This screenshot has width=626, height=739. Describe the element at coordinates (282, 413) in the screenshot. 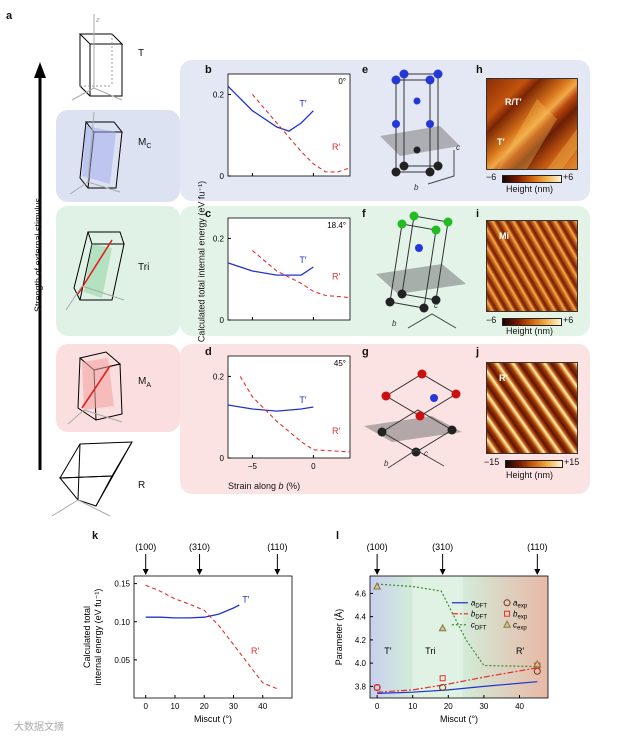

I see `energy-plot-d: 0.2 0 −5 0 45° T′ R′` at that location.